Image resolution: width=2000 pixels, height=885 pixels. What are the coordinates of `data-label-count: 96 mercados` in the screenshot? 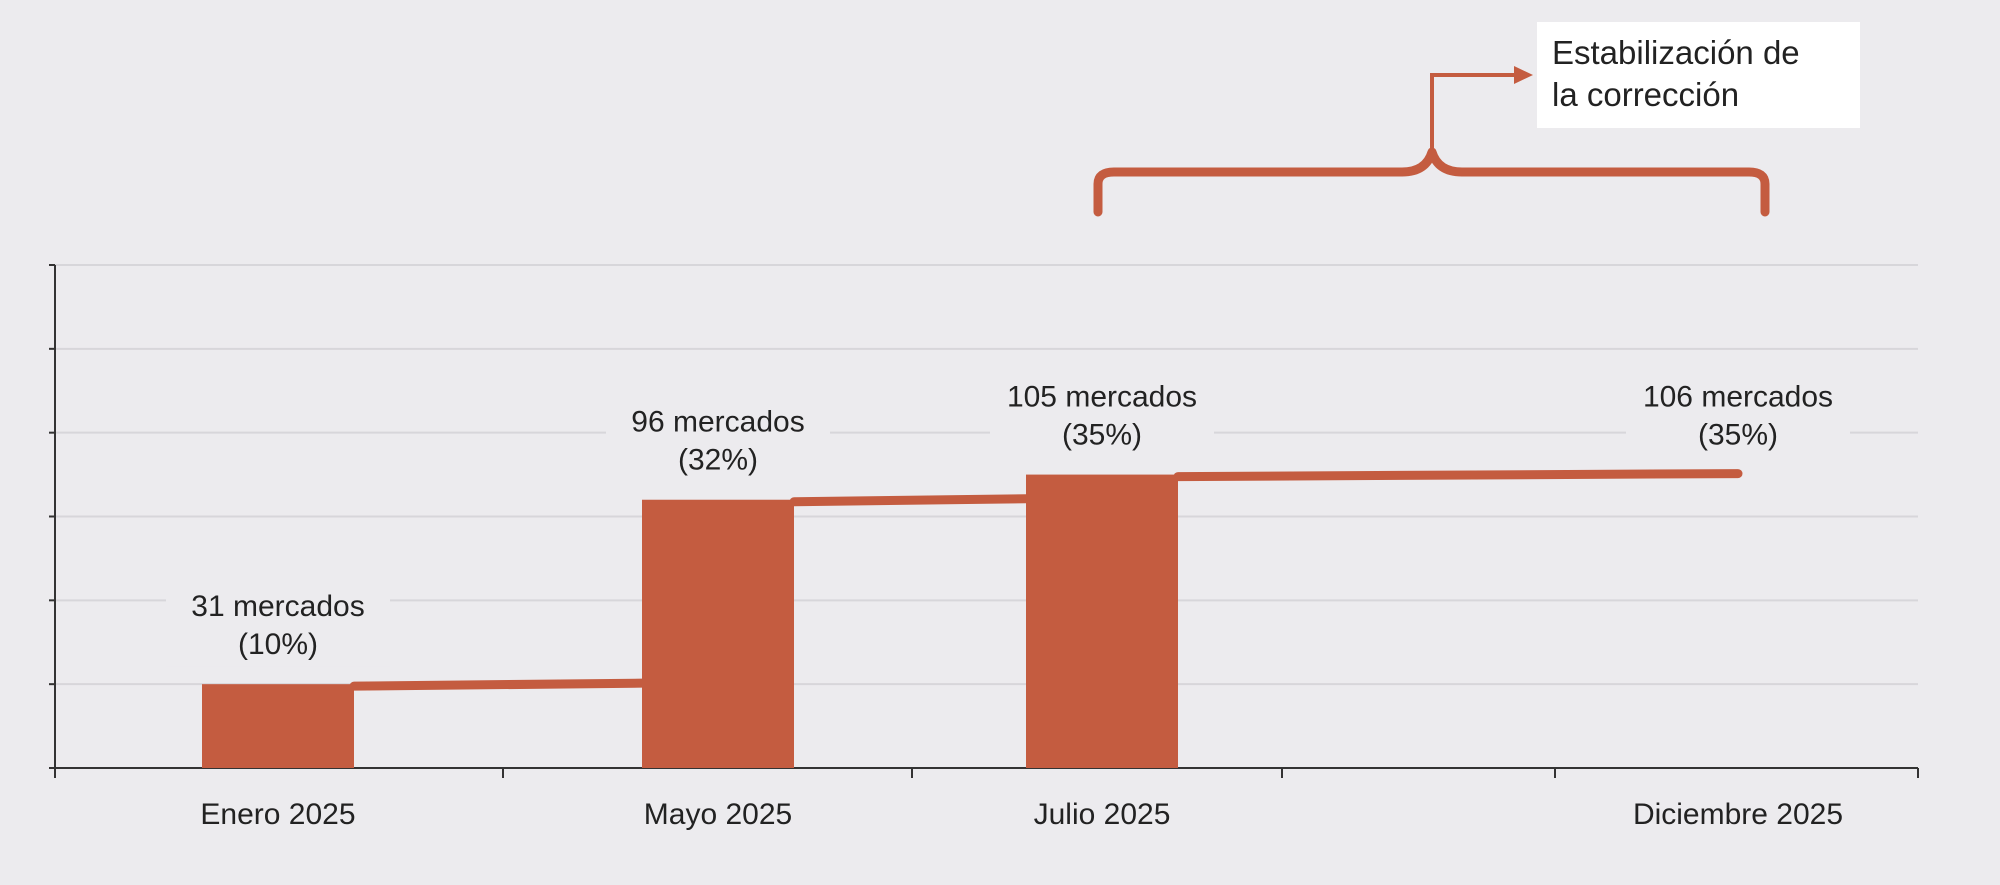 It's located at (717, 422).